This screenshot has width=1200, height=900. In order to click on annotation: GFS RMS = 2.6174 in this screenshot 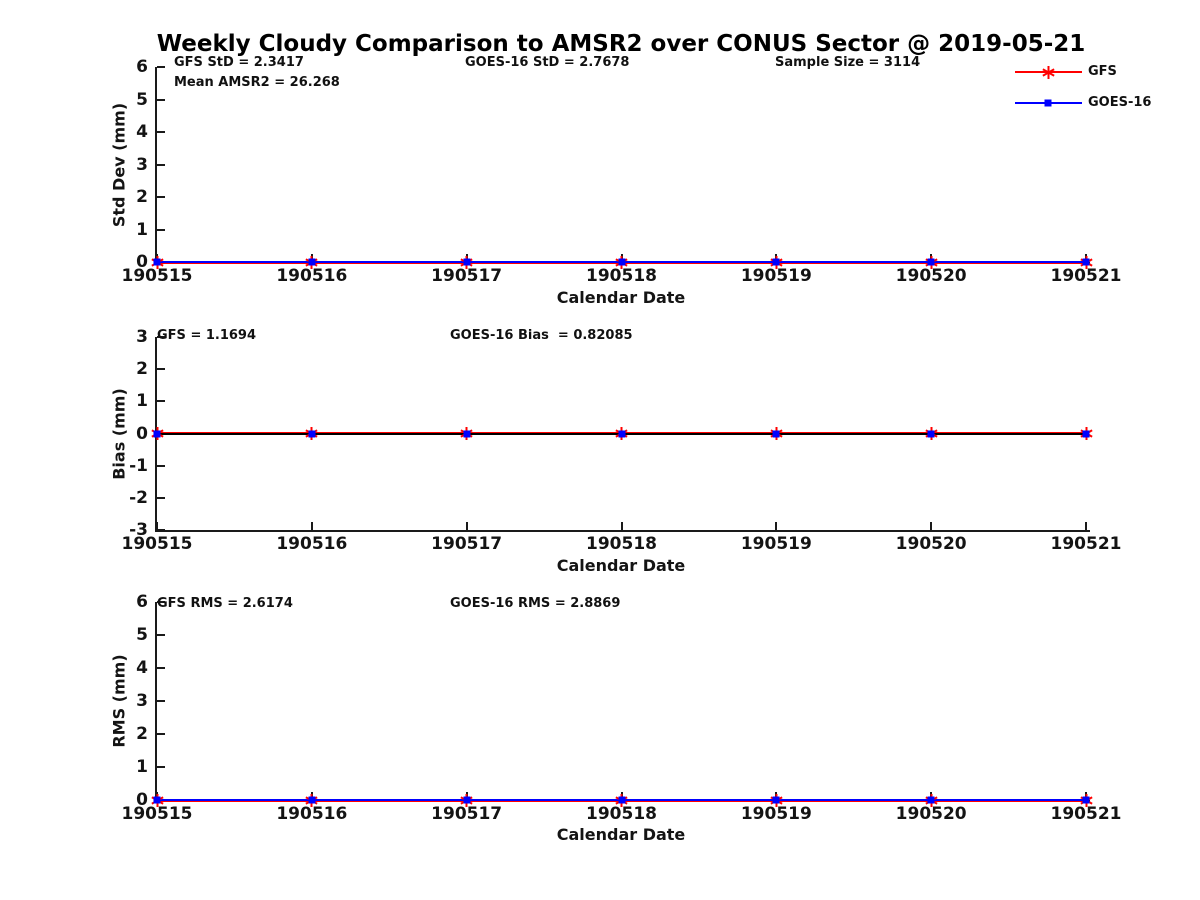, I will do `click(225, 603)`.